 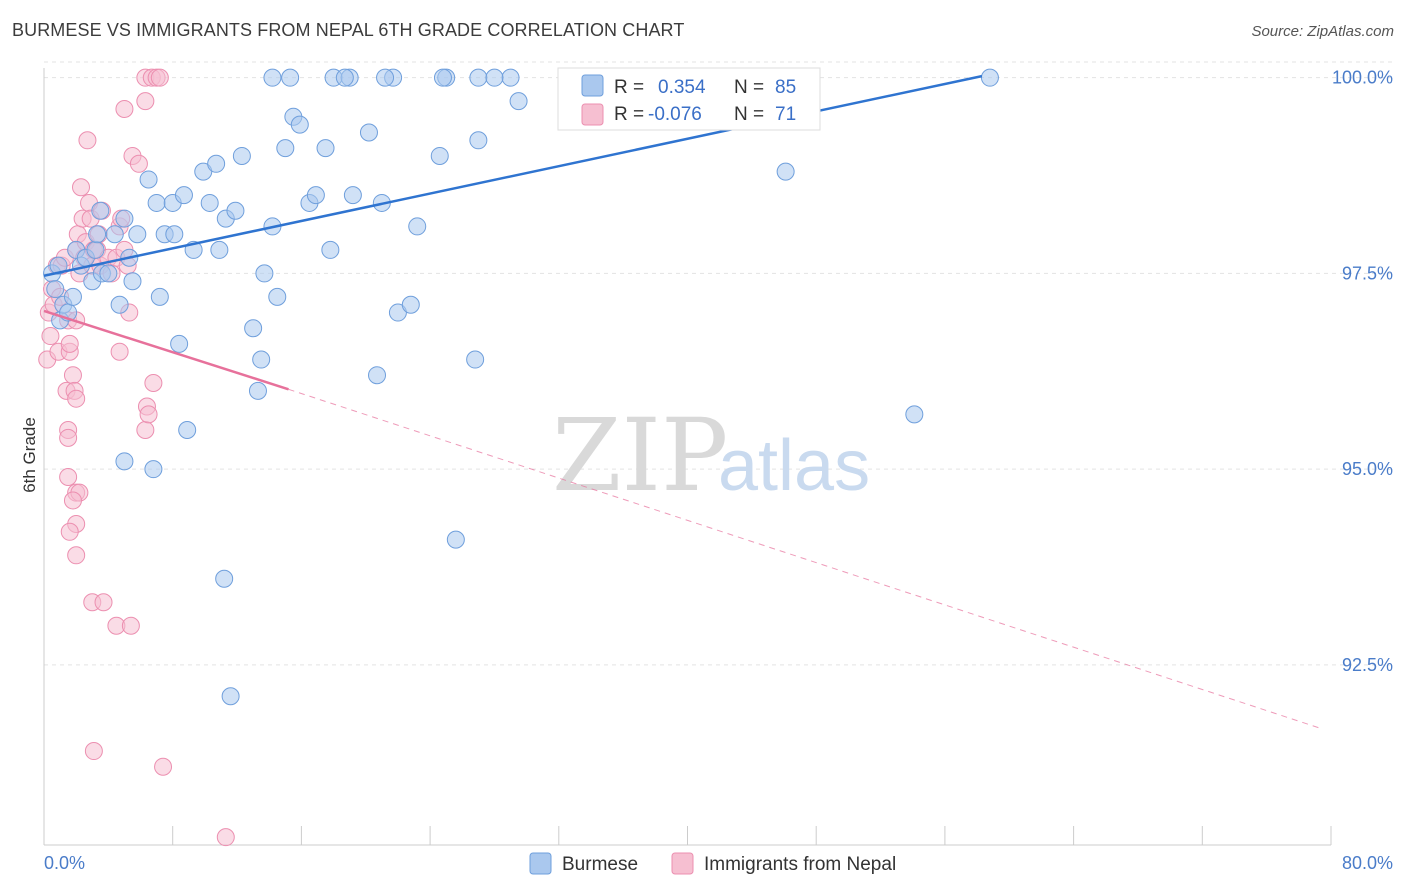 What do you see at coordinates (785, 114) in the screenshot?
I see `legend-n-value-nepal: 71` at bounding box center [785, 114].